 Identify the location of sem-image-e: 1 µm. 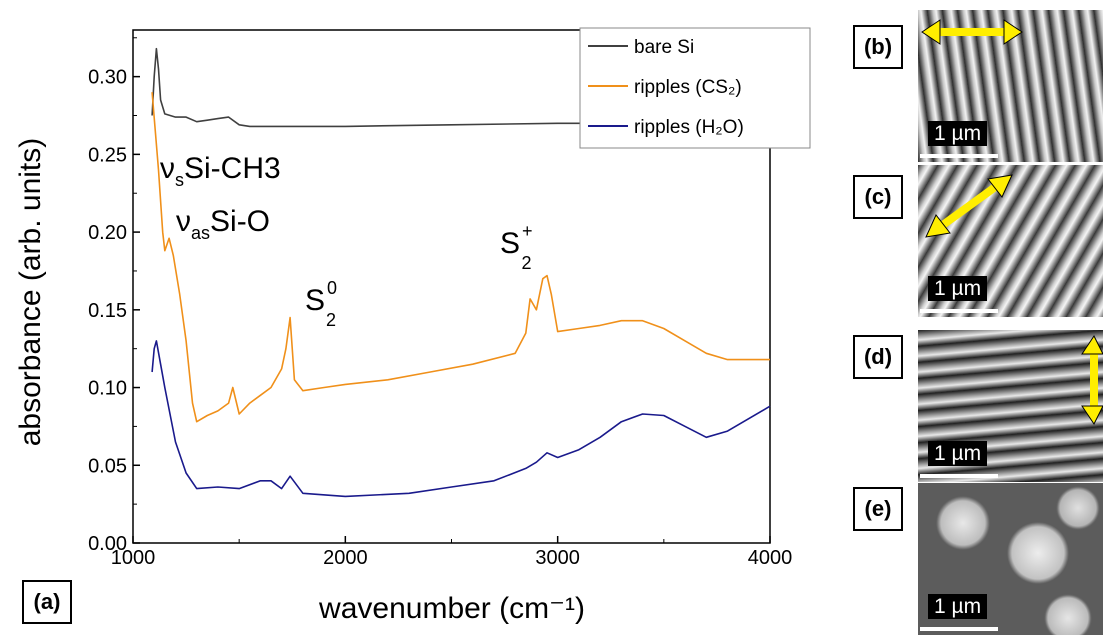
(1010, 559).